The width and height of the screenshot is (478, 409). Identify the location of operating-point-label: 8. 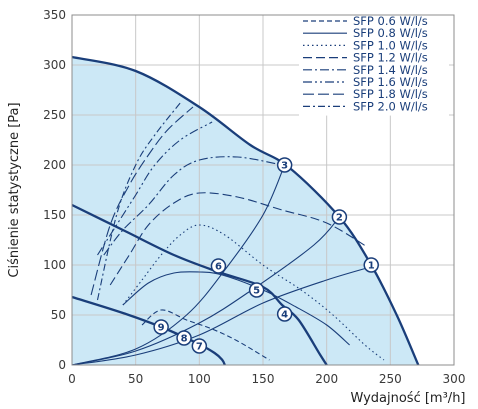
(184, 339).